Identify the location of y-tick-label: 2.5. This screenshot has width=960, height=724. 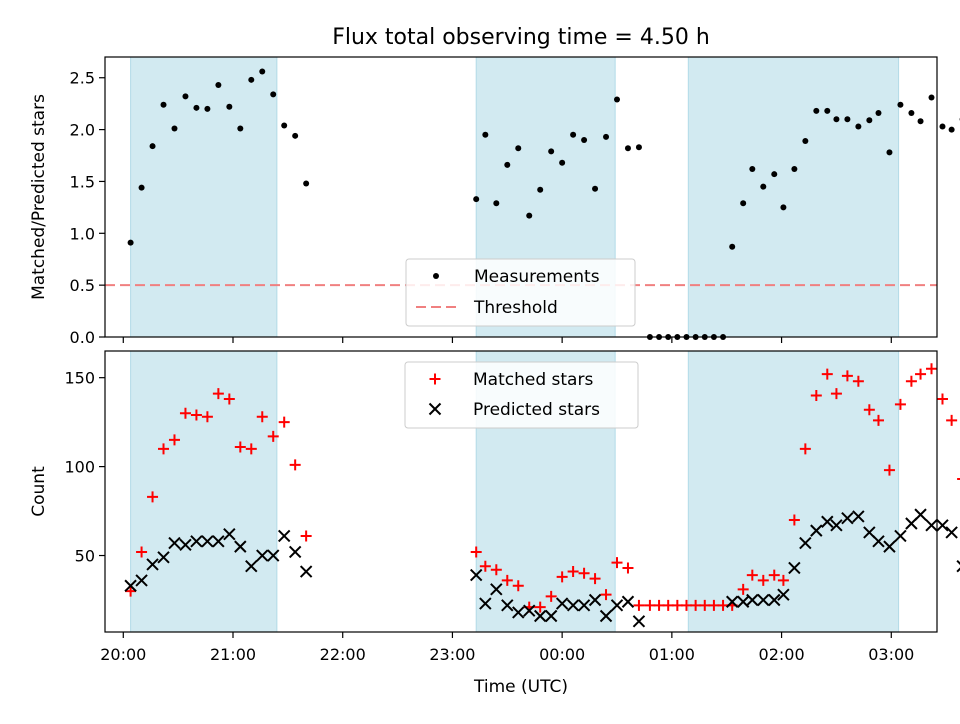
(82, 78).